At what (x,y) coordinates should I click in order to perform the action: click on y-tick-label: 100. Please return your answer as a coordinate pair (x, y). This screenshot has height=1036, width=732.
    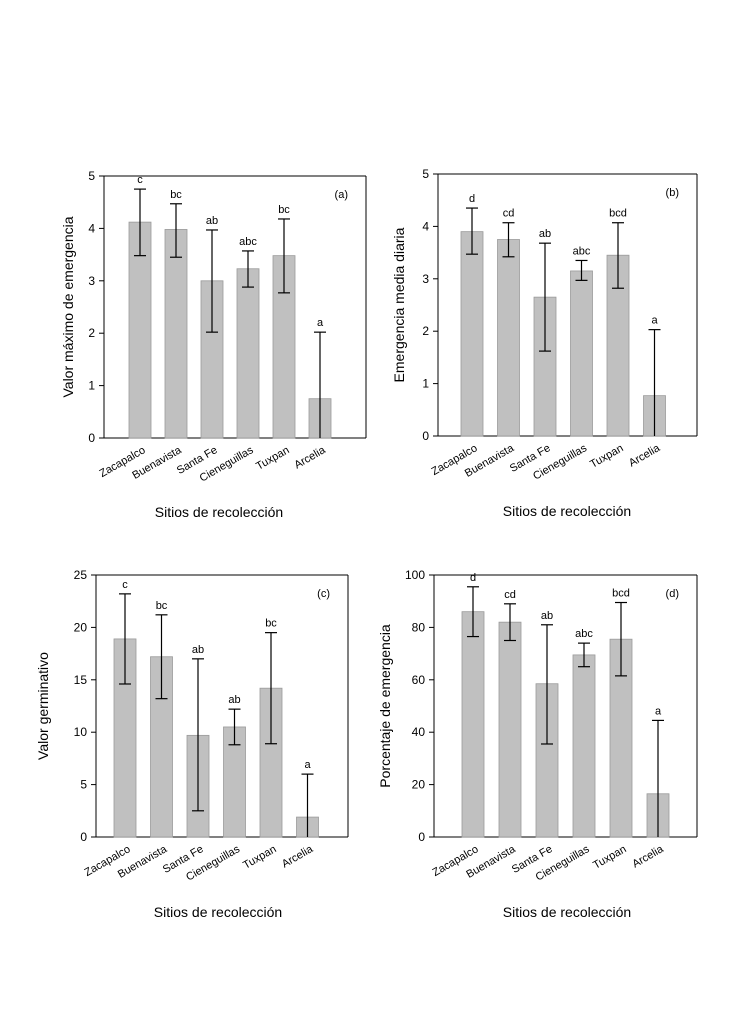
    Looking at the image, I should click on (415, 575).